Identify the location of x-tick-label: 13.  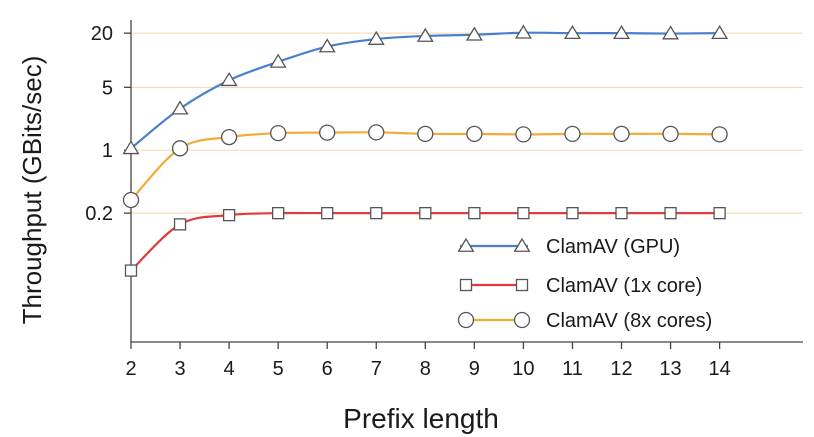
(670, 369).